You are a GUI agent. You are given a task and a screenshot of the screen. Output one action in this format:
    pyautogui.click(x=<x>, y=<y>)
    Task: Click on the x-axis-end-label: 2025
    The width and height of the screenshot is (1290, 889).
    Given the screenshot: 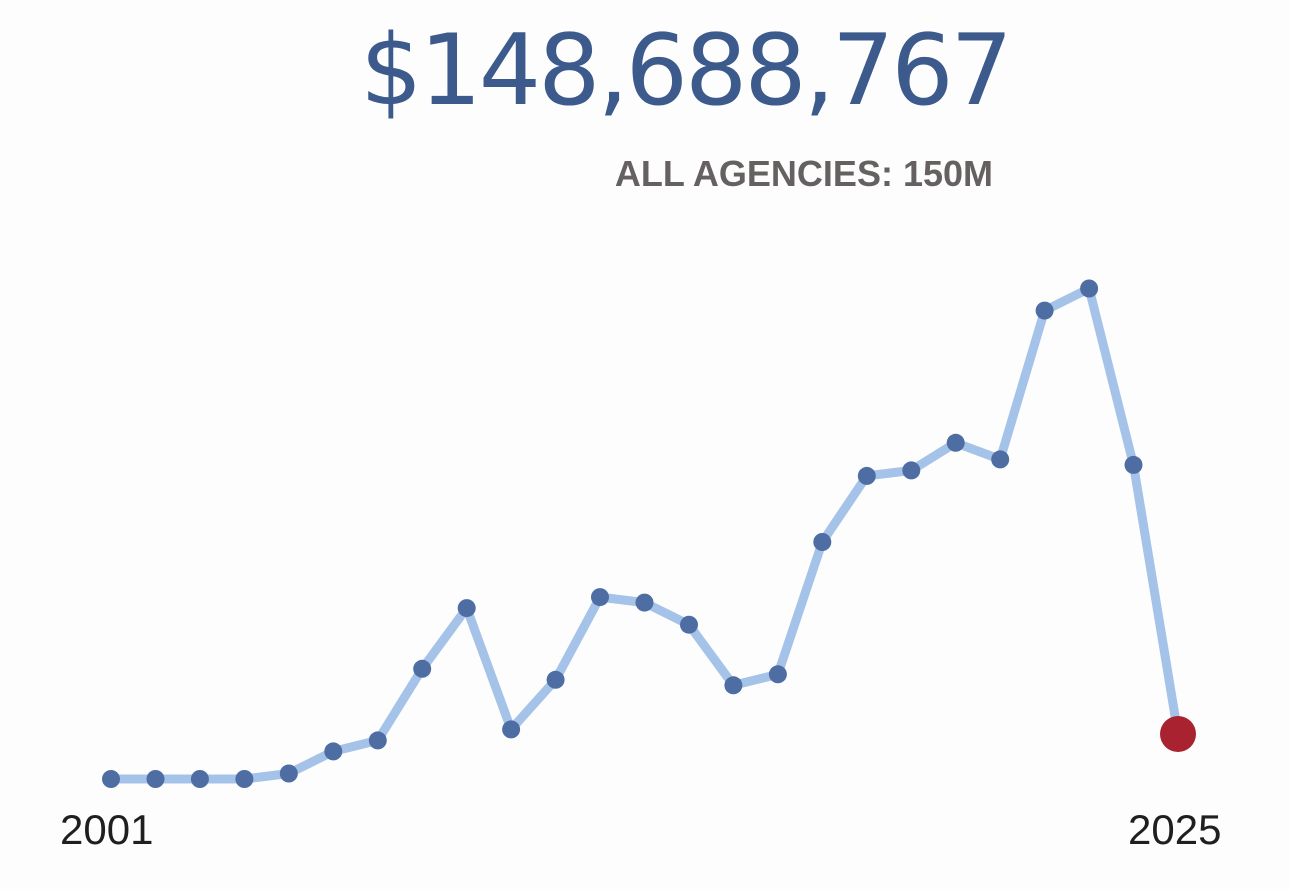 What is the action you would take?
    pyautogui.click(x=1175, y=829)
    